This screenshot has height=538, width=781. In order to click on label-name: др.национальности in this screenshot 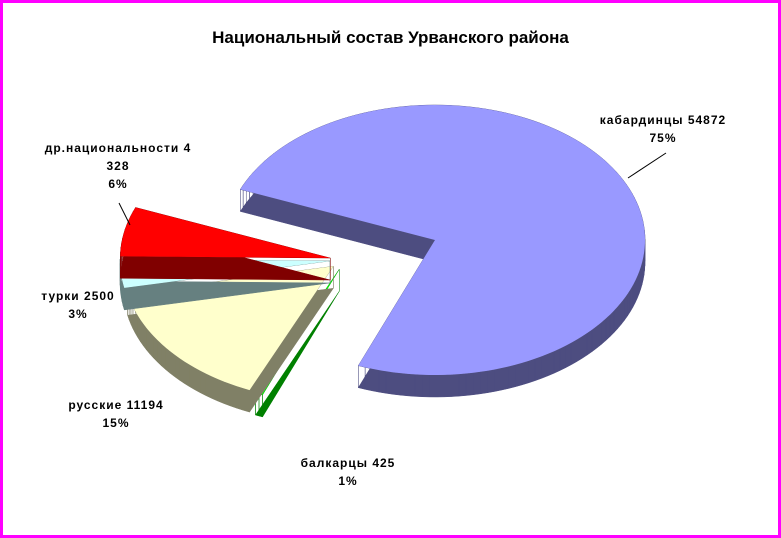, I will do `click(112, 148)`.